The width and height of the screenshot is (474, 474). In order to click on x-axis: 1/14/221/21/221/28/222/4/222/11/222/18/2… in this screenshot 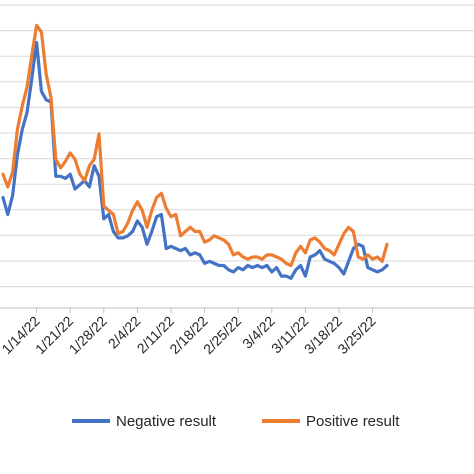, I will do `click(237, 332)`.